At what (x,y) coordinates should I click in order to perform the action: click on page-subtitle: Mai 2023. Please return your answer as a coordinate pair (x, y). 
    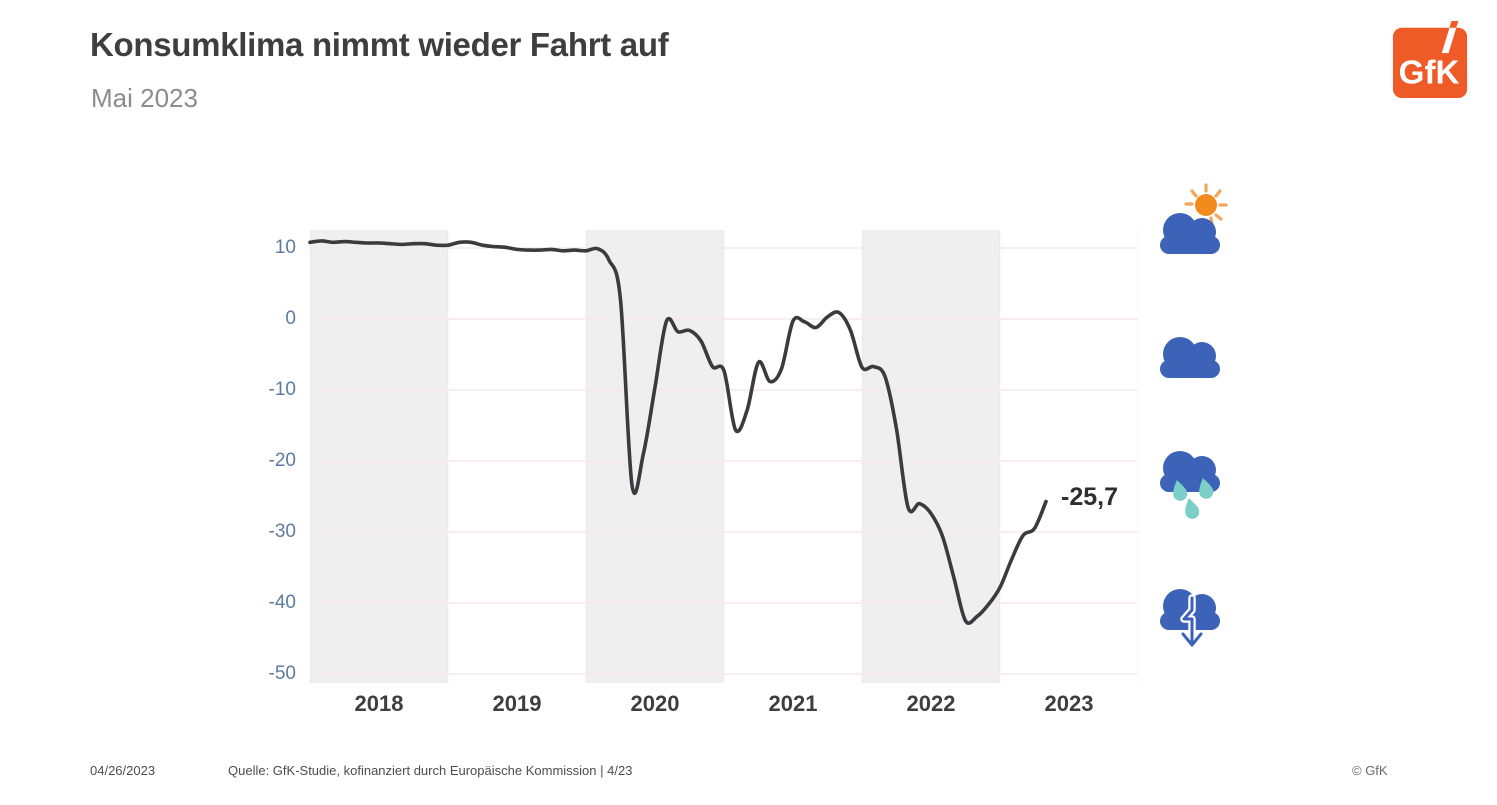
    Looking at the image, I should click on (144, 98).